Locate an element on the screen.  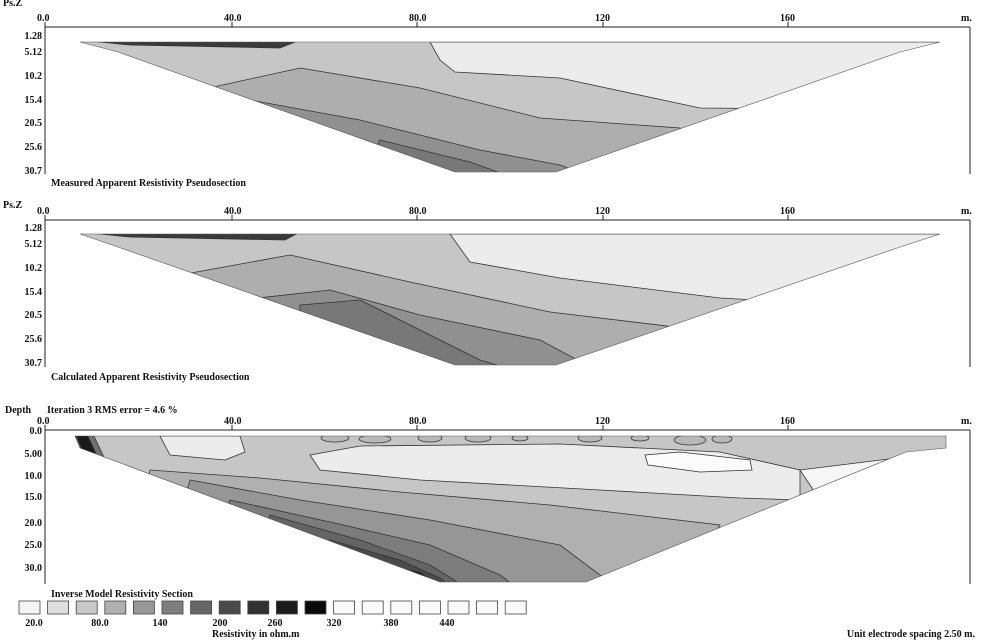
panel-2-y-ticks: 1.28 5.12 10.2 15.4 20.5 25.6 30.7 is located at coordinates (34, 296).